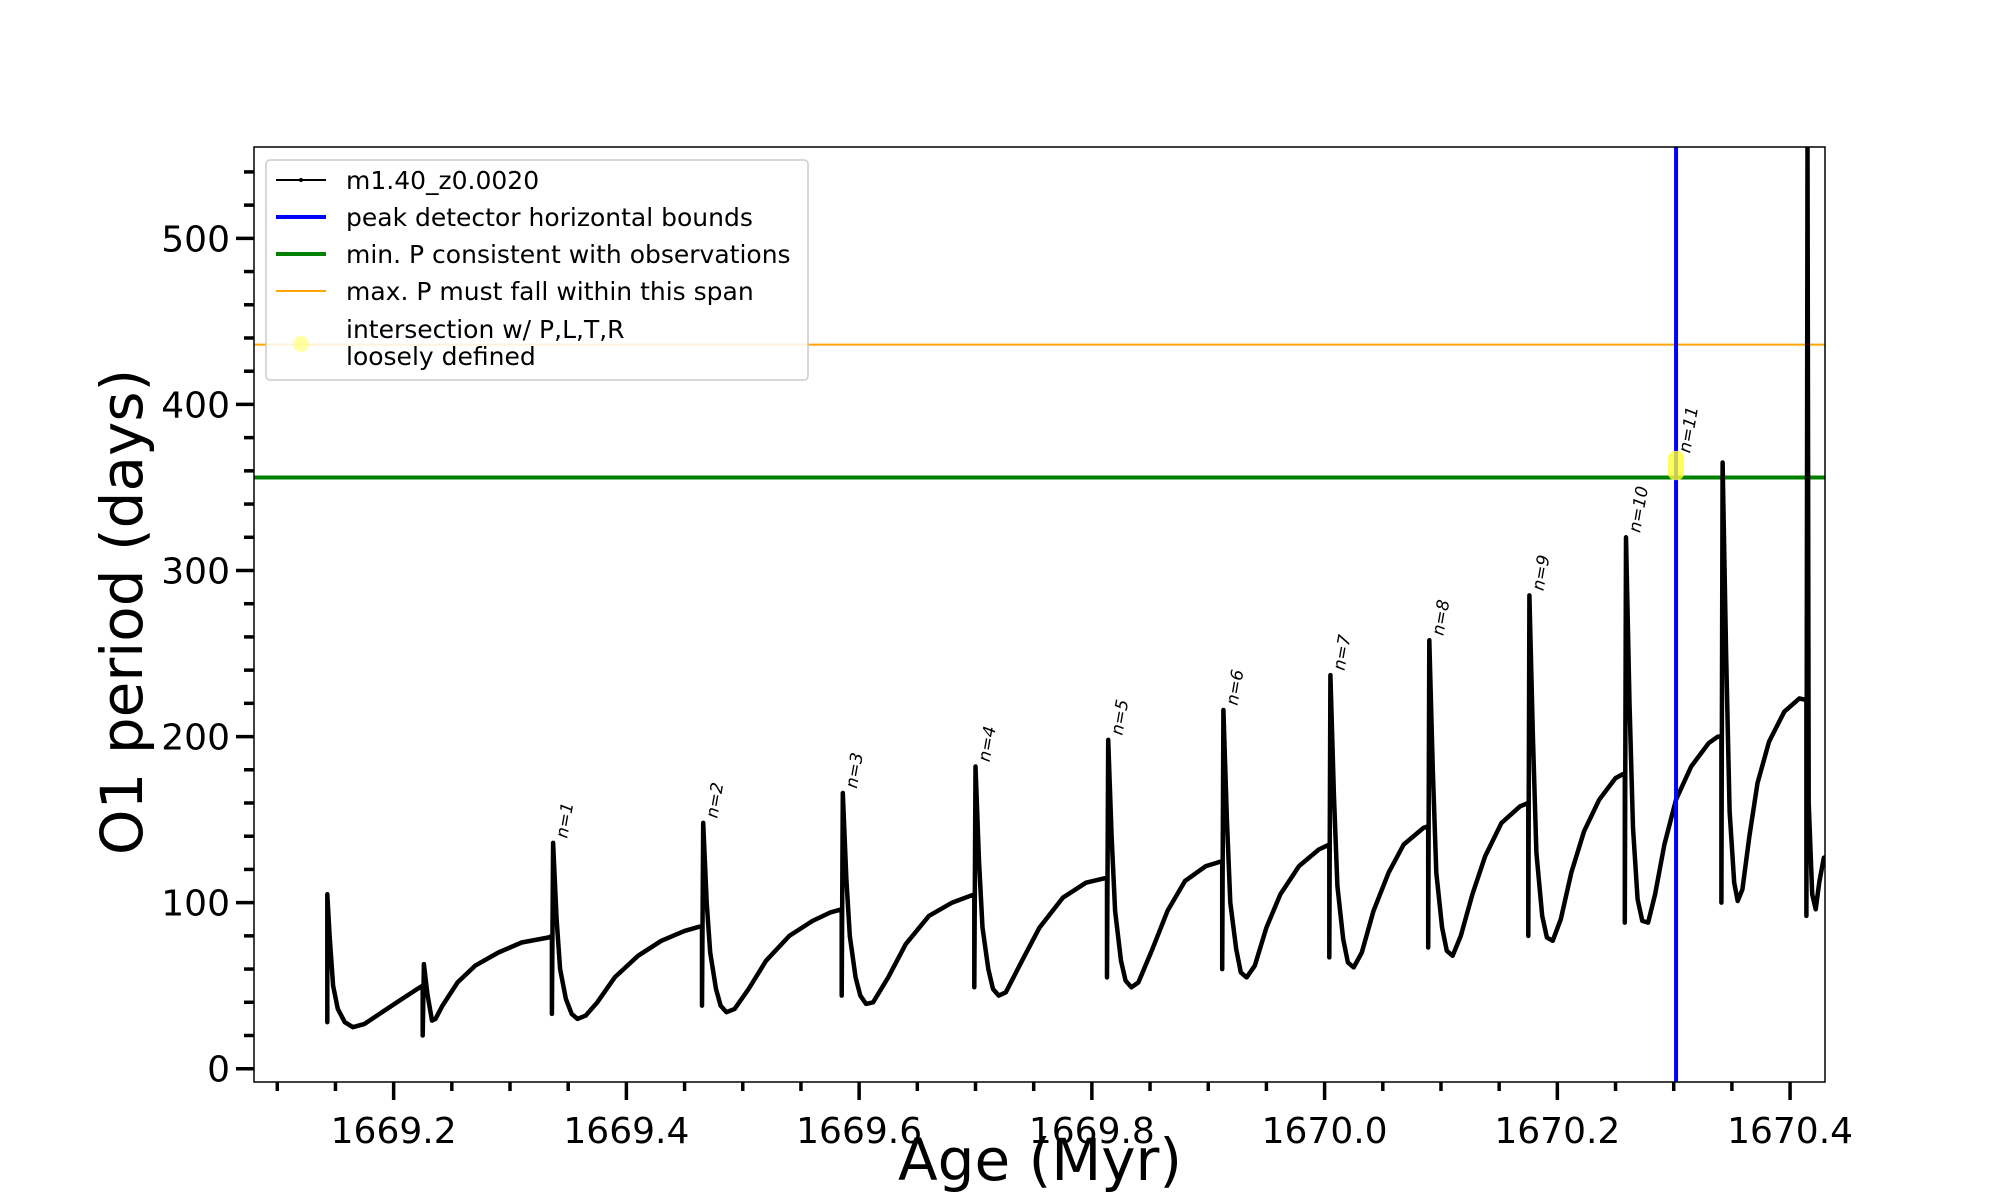 The image size is (2000, 1200). I want to click on y-tick-label: 500, so click(195, 239).